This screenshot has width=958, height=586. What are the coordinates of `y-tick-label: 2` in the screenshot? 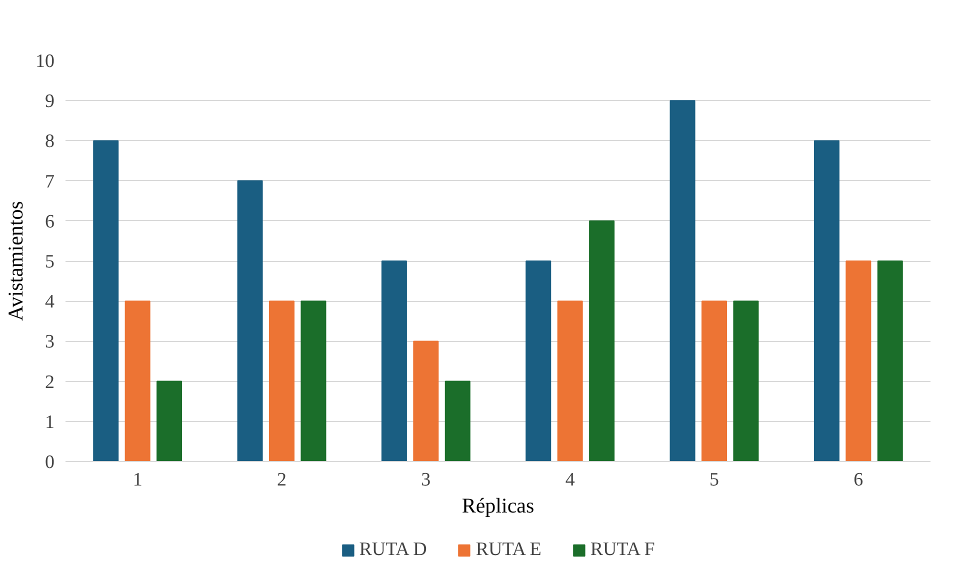 It's located at (49, 382).